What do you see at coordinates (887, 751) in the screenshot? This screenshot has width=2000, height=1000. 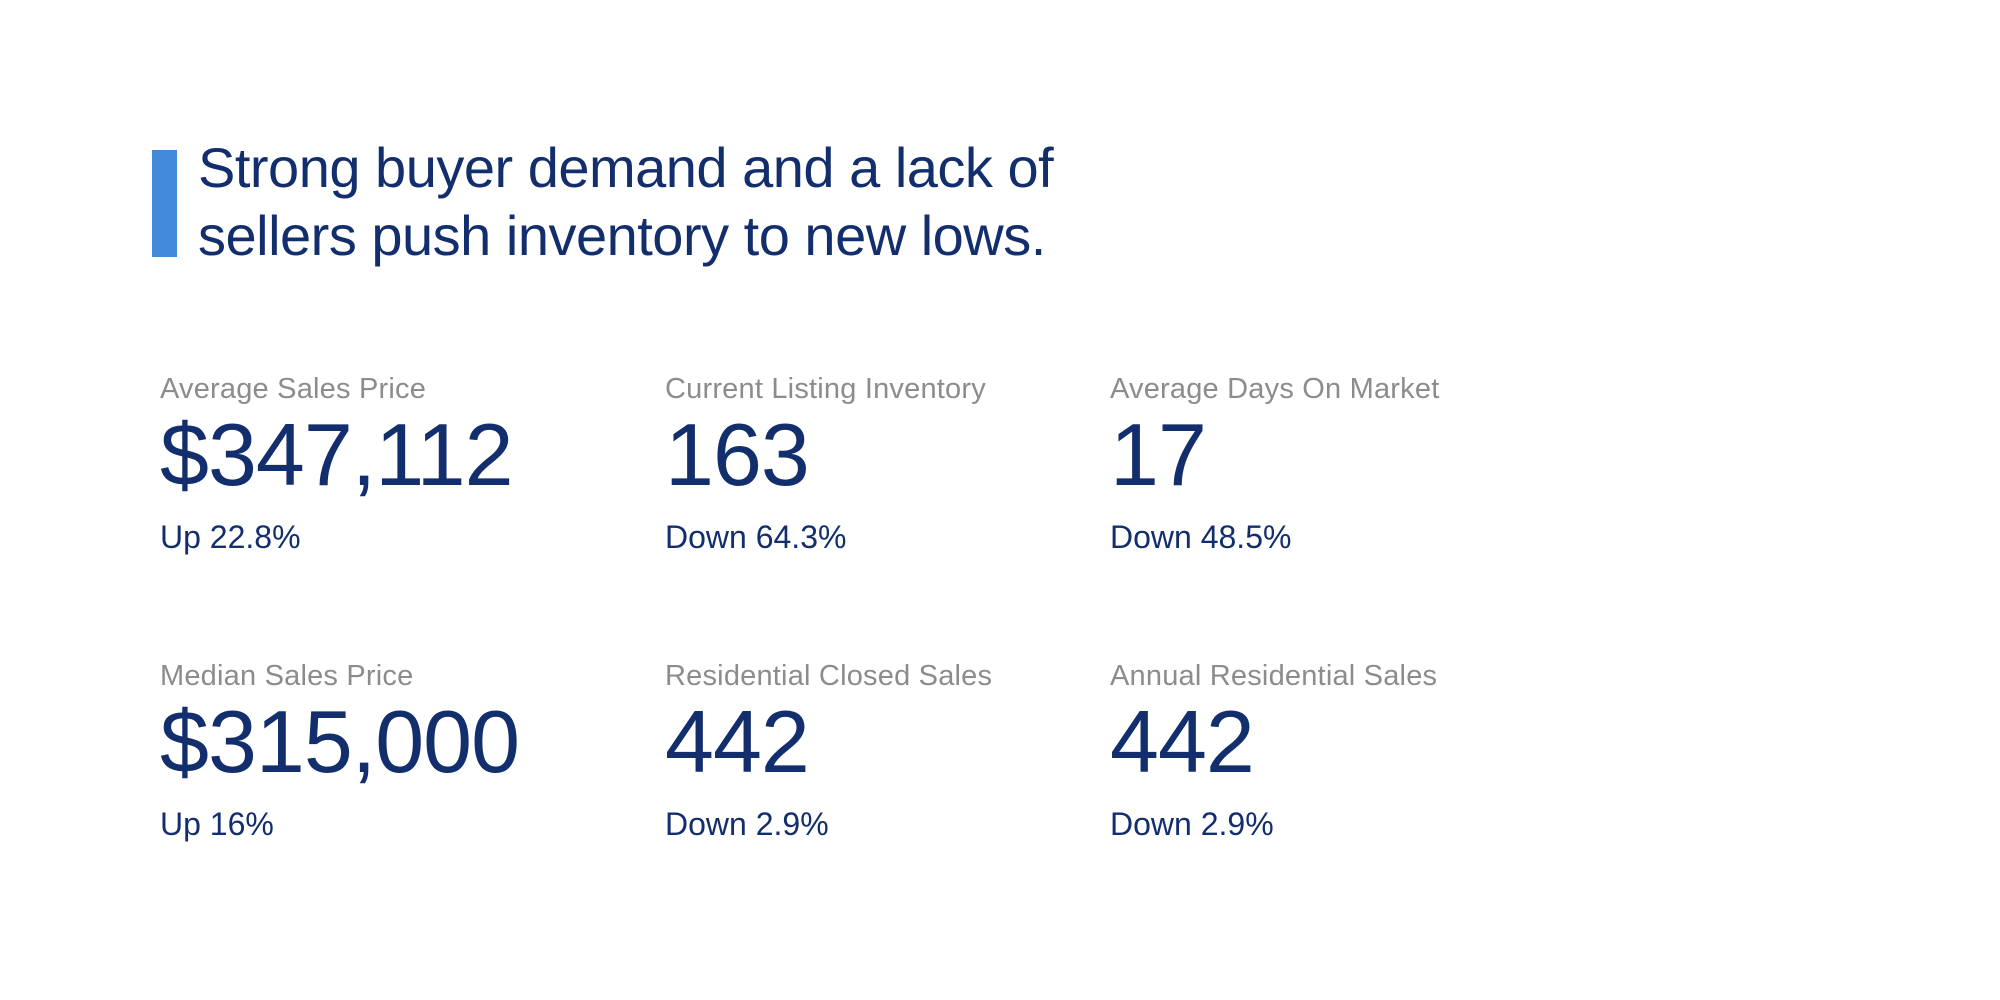 I see `stat-card-residential-closed-sales: Residential Closed Sales 442 Down 2.9%` at bounding box center [887, 751].